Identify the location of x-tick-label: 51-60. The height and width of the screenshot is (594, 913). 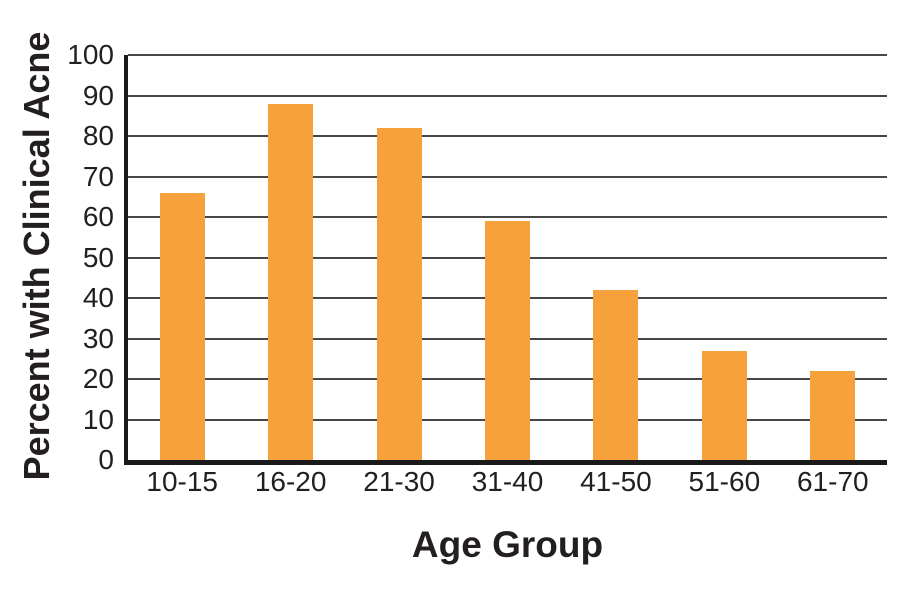
(724, 481).